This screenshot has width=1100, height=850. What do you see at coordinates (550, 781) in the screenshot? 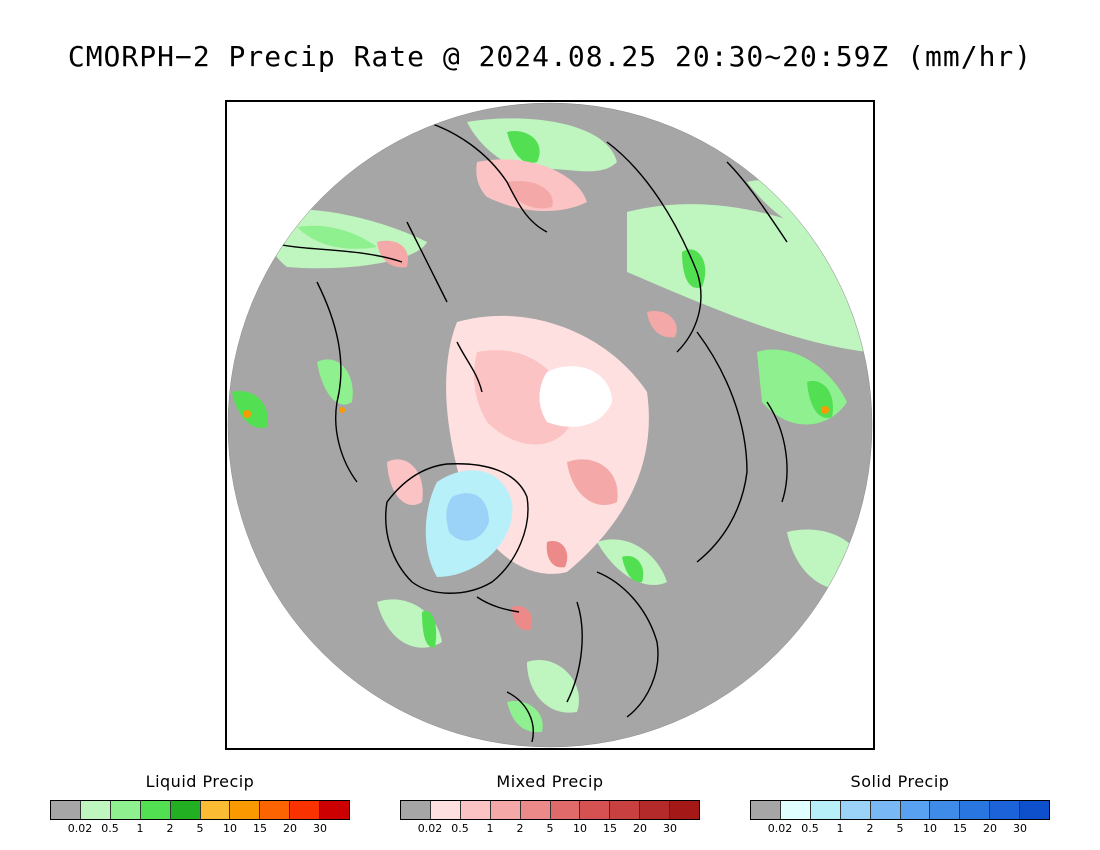
I see `legend-title: Mixed Precip` at bounding box center [550, 781].